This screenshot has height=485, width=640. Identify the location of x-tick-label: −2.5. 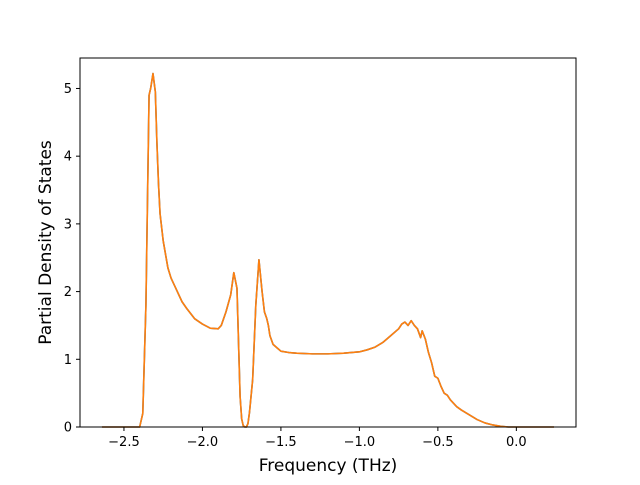
(124, 442).